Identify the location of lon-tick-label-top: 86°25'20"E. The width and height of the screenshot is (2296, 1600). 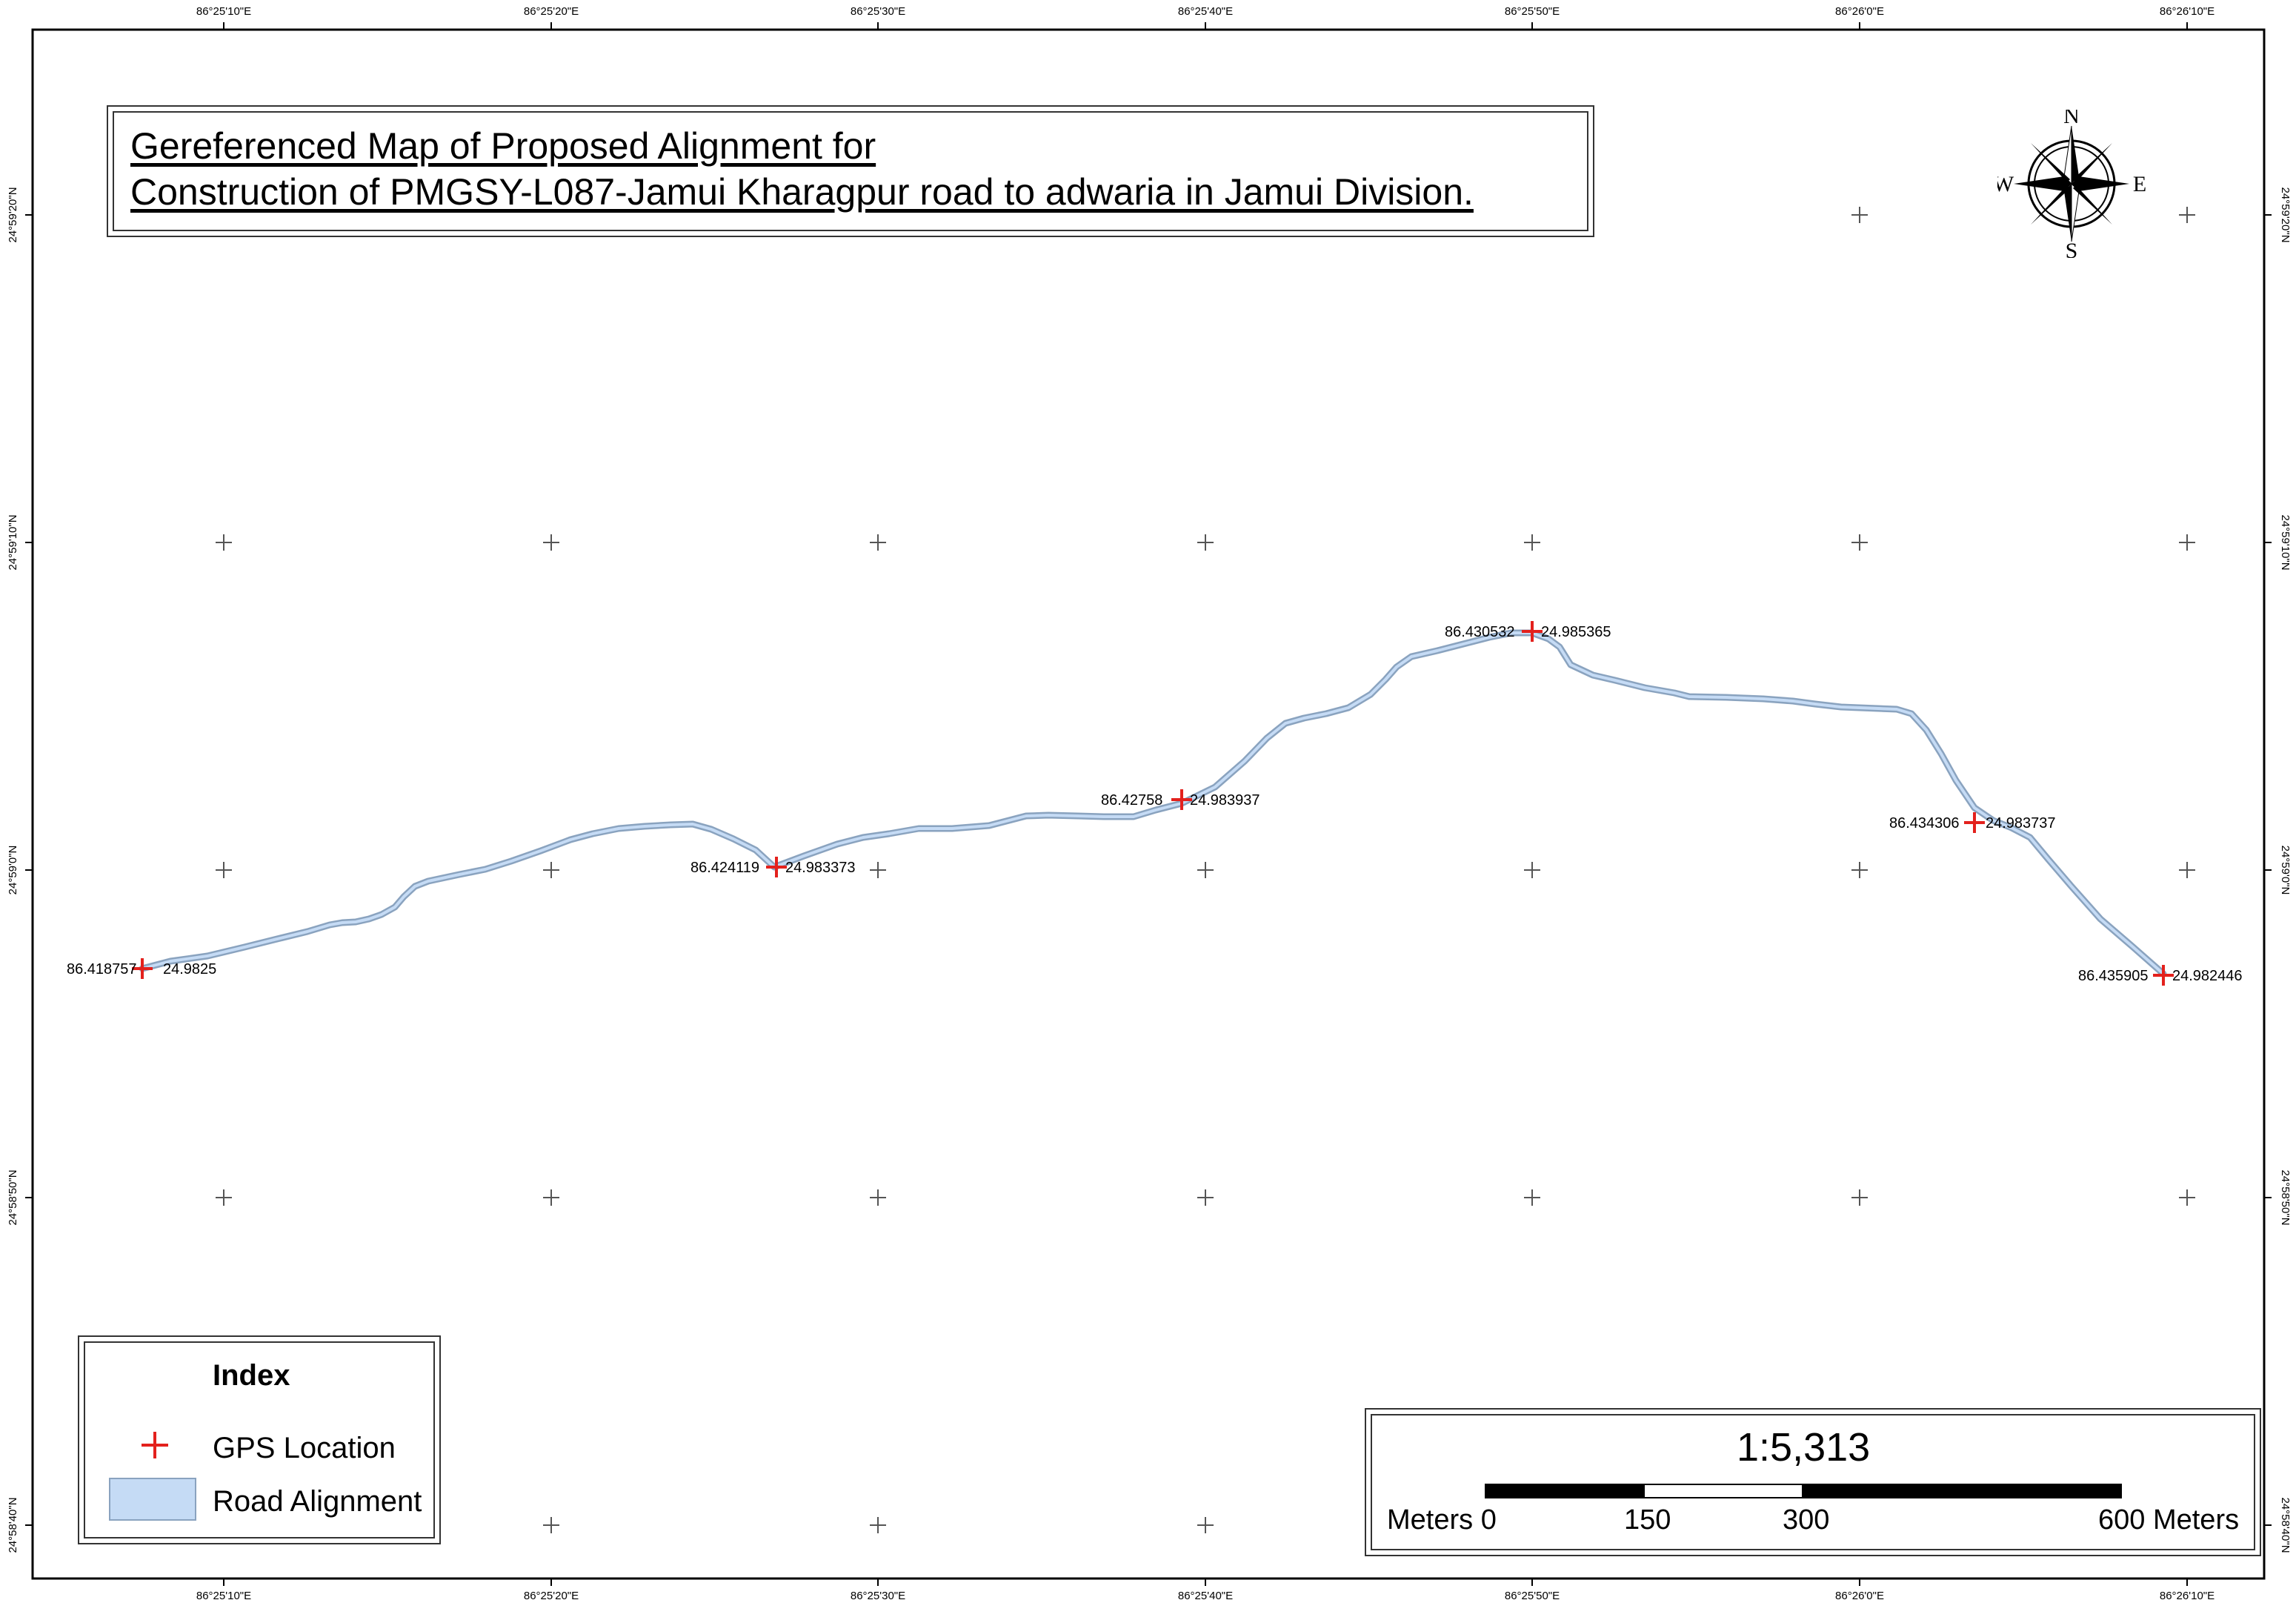
(551, 11).